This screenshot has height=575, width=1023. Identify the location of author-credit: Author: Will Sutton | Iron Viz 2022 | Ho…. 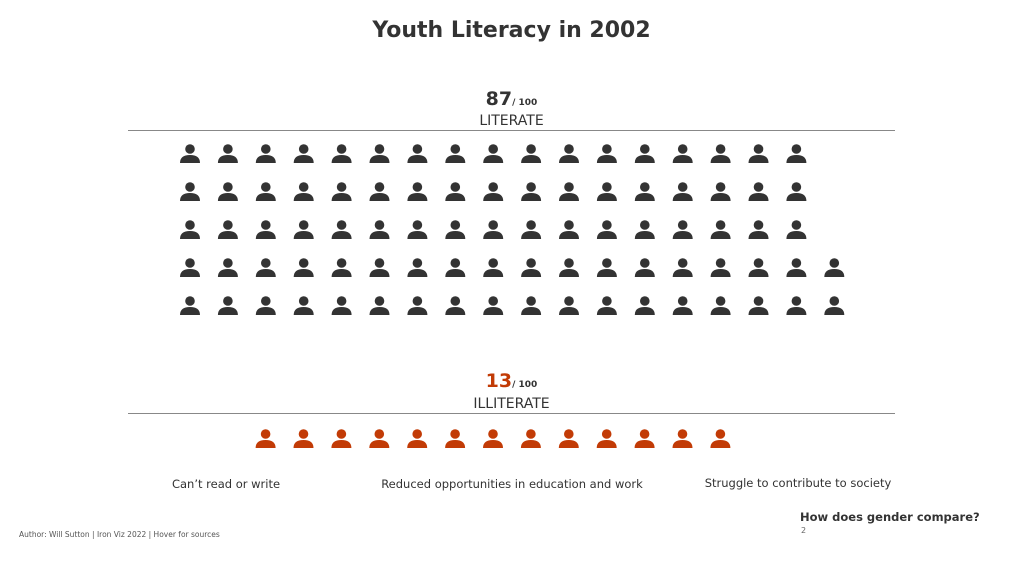
(119, 534).